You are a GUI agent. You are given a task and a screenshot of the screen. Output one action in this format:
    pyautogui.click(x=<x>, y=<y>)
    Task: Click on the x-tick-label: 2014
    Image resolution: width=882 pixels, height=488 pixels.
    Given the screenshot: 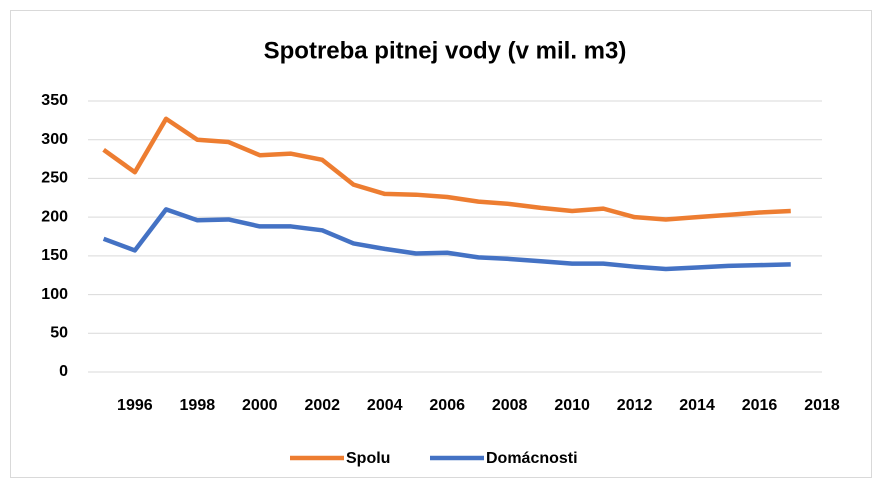 What is the action you would take?
    pyautogui.click(x=697, y=405)
    